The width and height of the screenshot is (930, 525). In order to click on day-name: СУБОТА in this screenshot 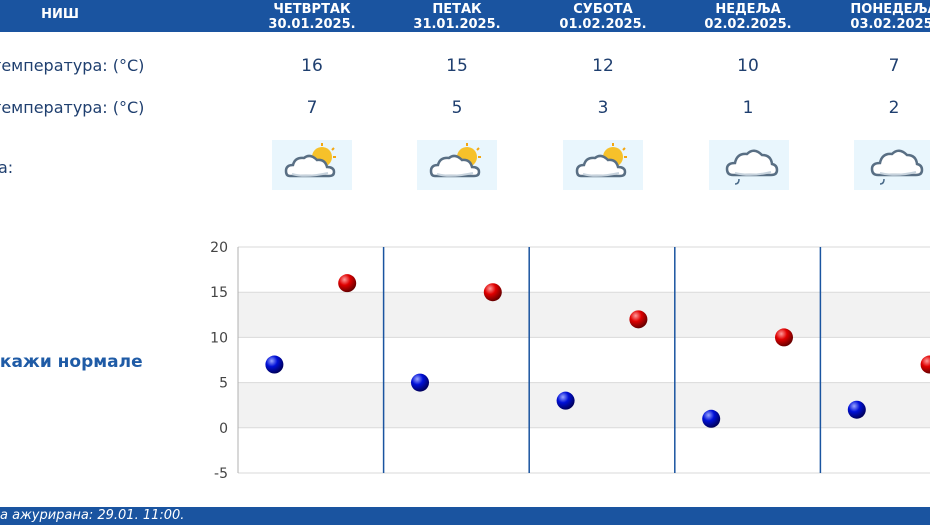, I will do `click(603, 9)`.